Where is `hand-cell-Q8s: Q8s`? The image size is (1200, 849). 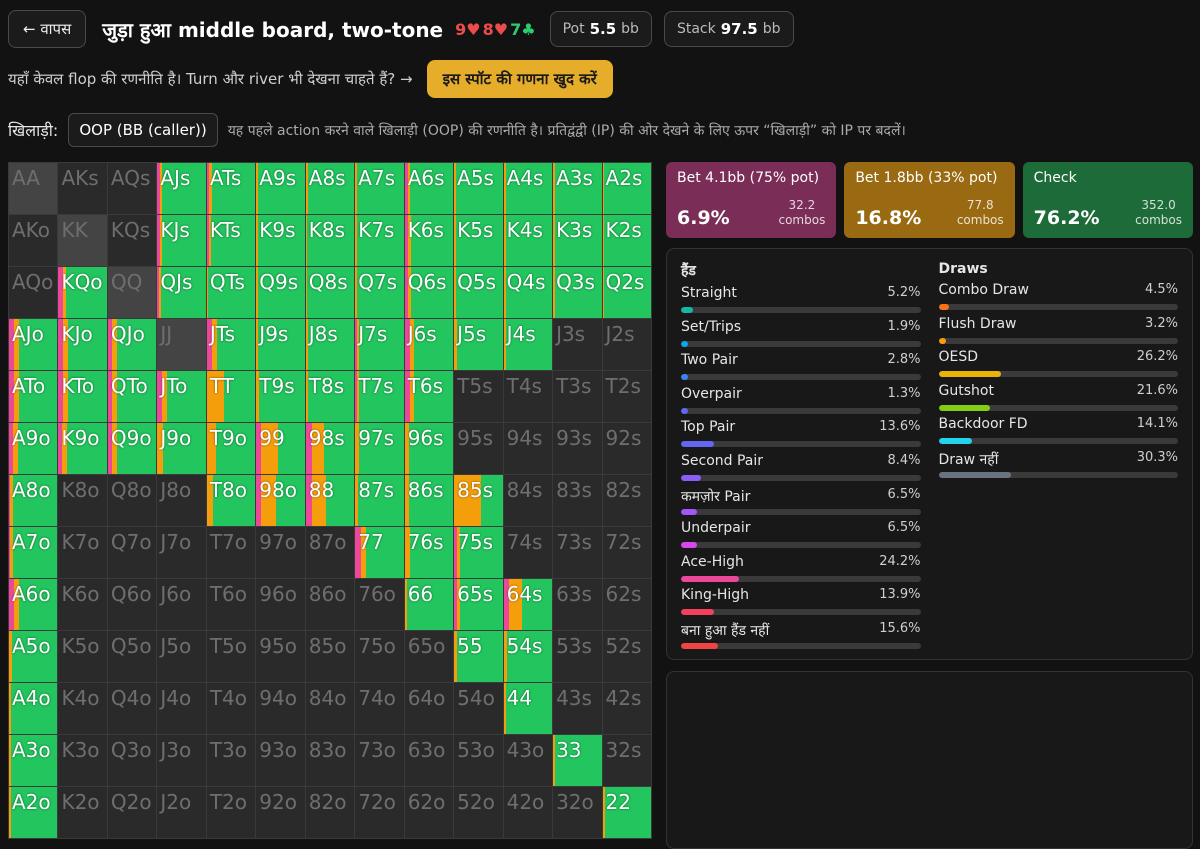 hand-cell-Q8s: Q8s is located at coordinates (330, 292).